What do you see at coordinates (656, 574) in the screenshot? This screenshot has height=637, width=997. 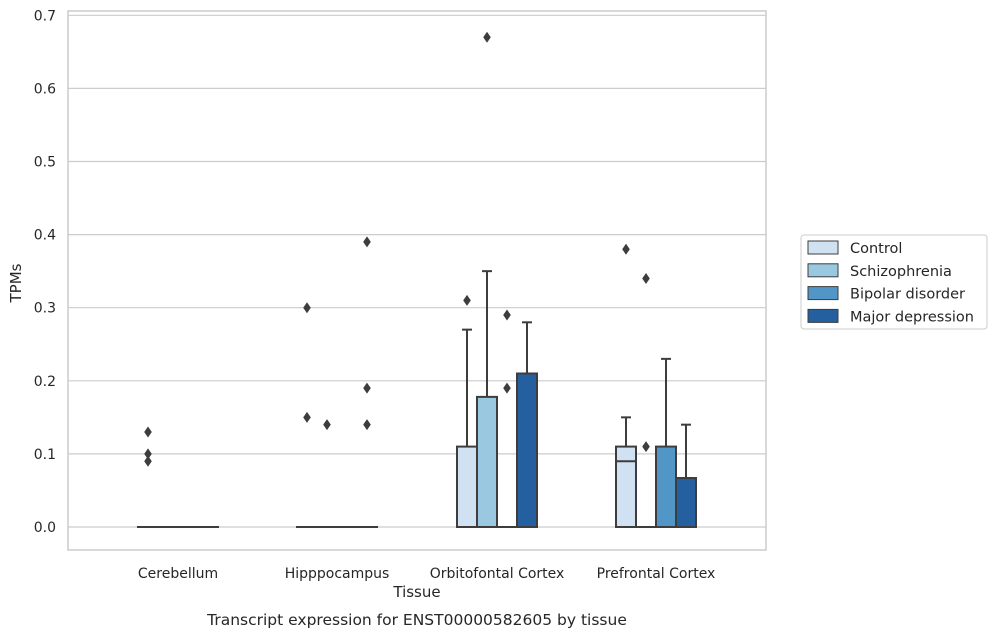 I see `x-tick-label: Prefrontal Cortex` at bounding box center [656, 574].